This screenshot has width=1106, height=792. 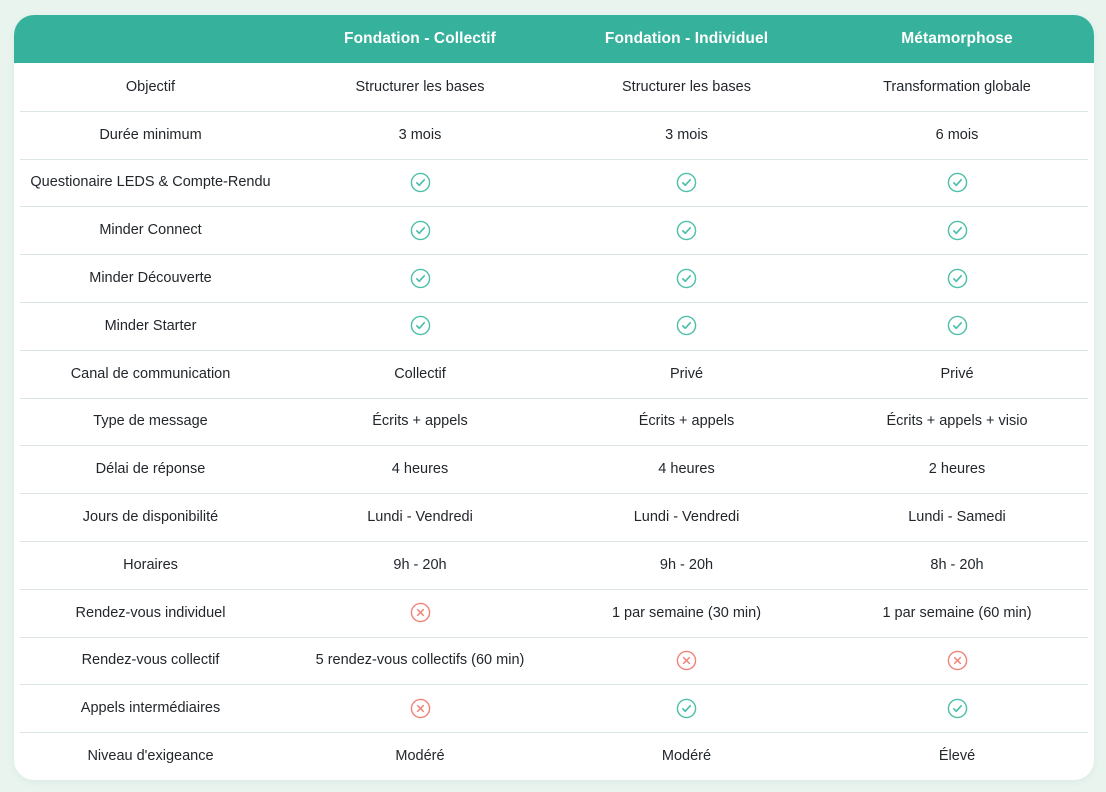 What do you see at coordinates (554, 564) in the screenshot?
I see `table-row: Horaires 9h - 20h 9h - 20h 8h - 20h` at bounding box center [554, 564].